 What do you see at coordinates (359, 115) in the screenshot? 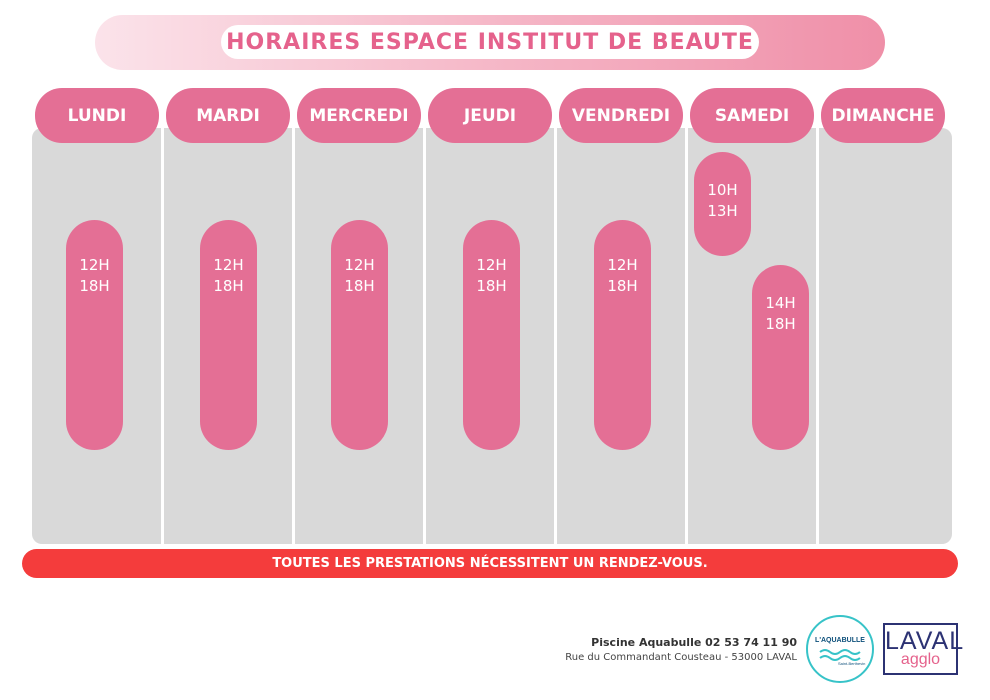
I see `day-header-mercredi: MERCREDI` at bounding box center [359, 115].